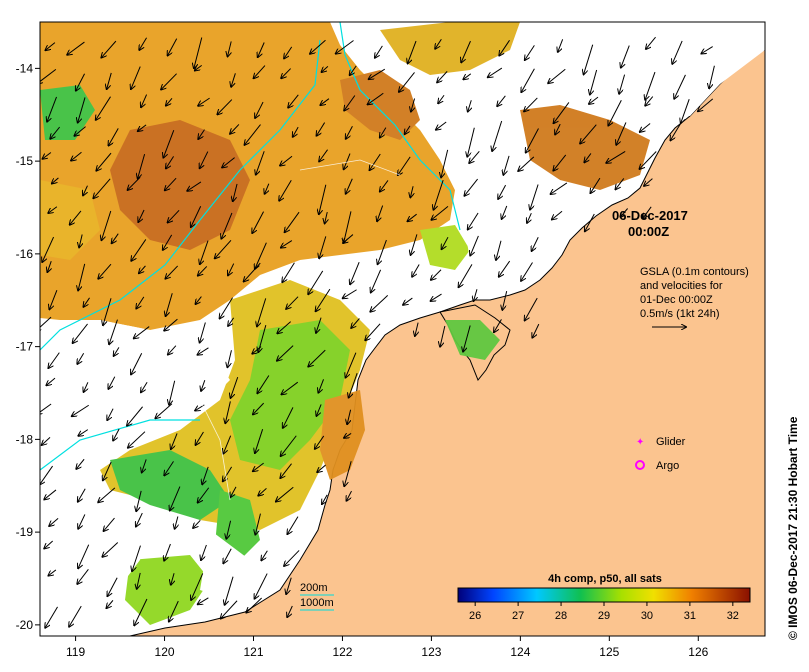 Image resolution: width=809 pixels, height=672 pixels. I want to click on colorbar: 4h comp, p50, all sats 26 27 28 29 30 31 32, so click(604, 597).